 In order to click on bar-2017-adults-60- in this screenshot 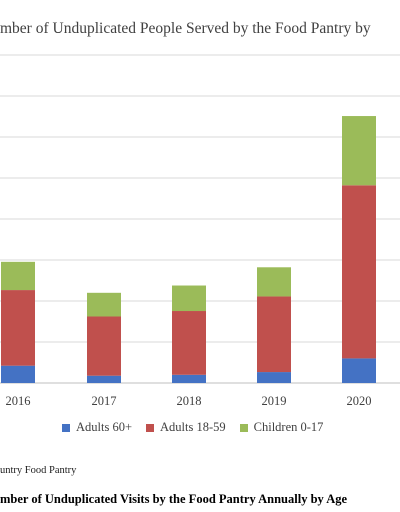, I will do `click(104, 379)`.